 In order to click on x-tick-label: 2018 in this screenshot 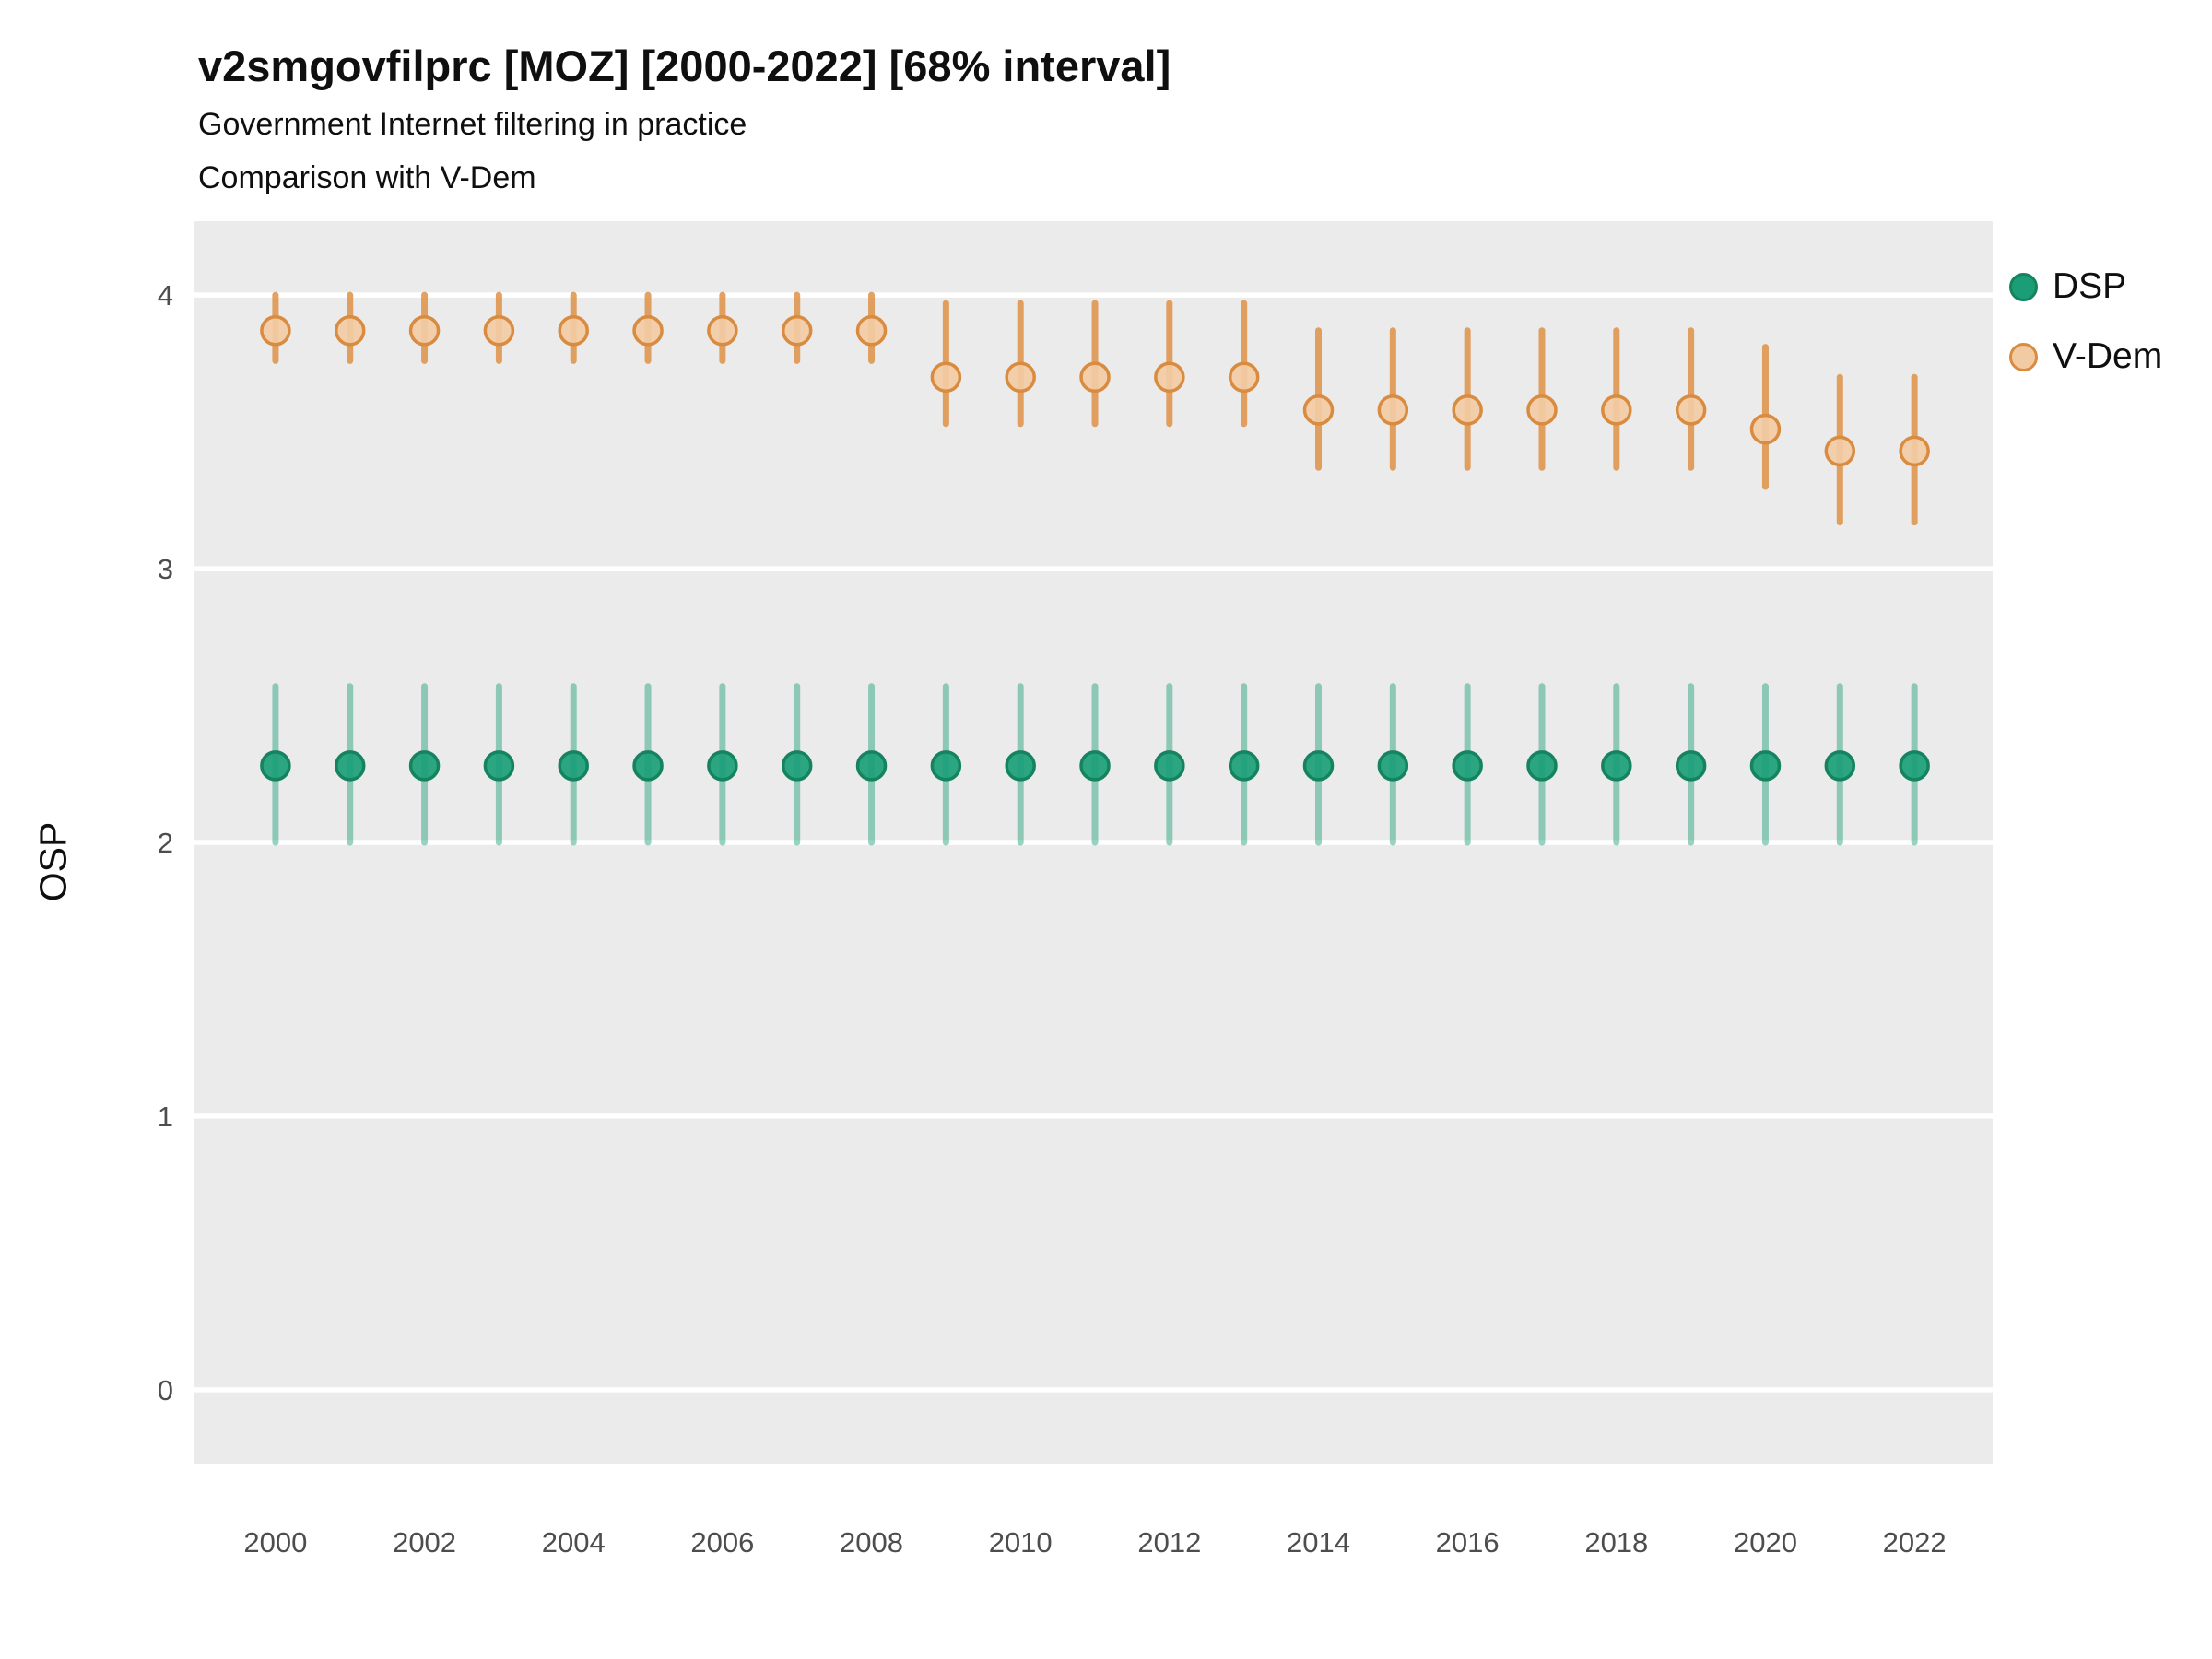, I will do `click(1616, 1542)`.